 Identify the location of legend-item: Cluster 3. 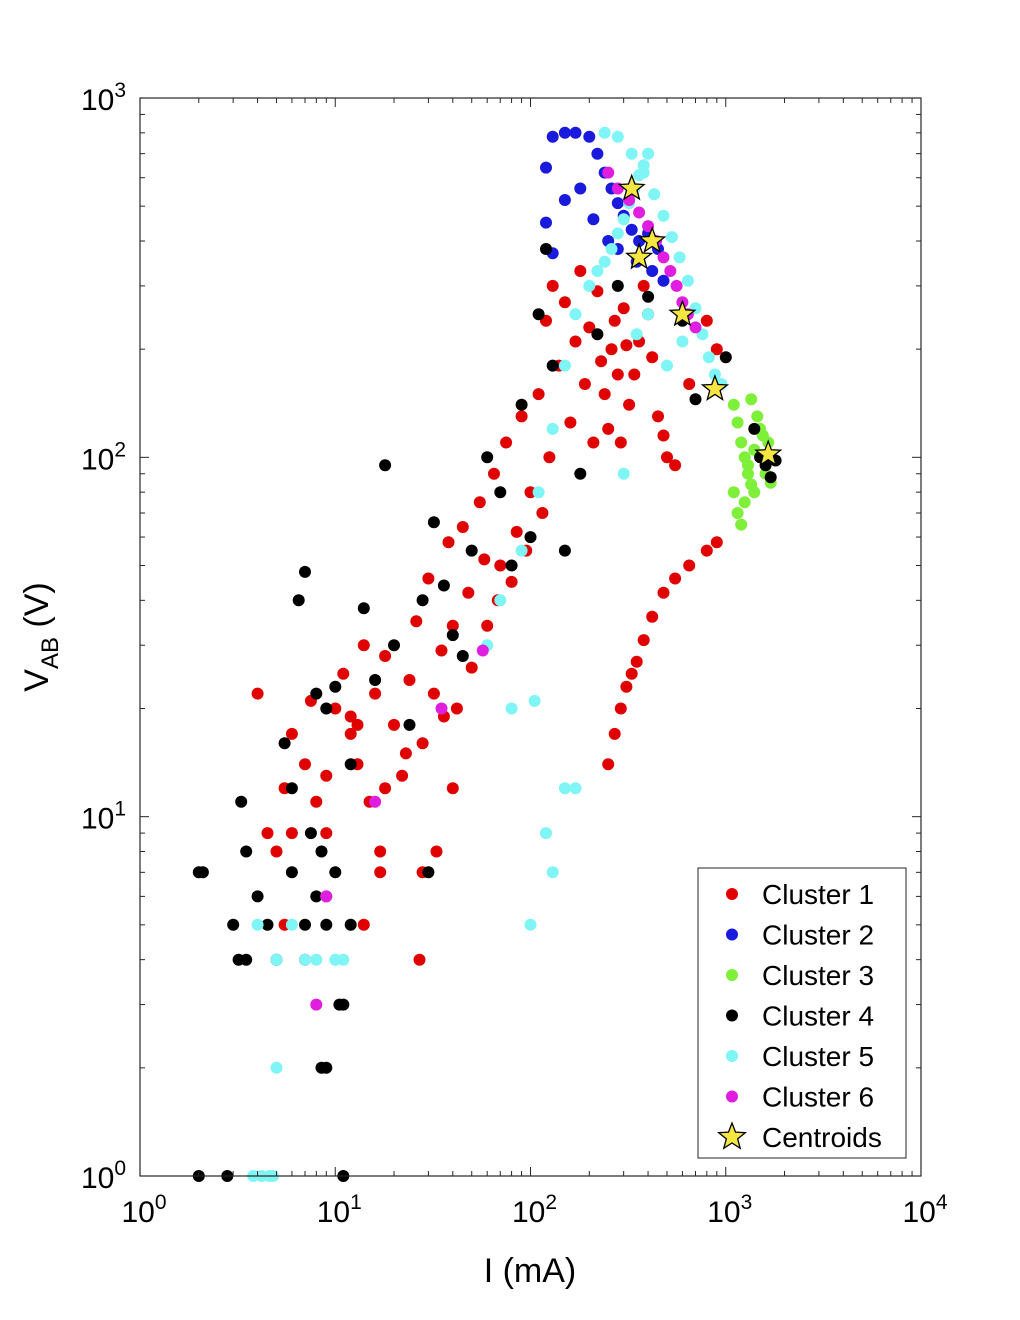
(800, 975).